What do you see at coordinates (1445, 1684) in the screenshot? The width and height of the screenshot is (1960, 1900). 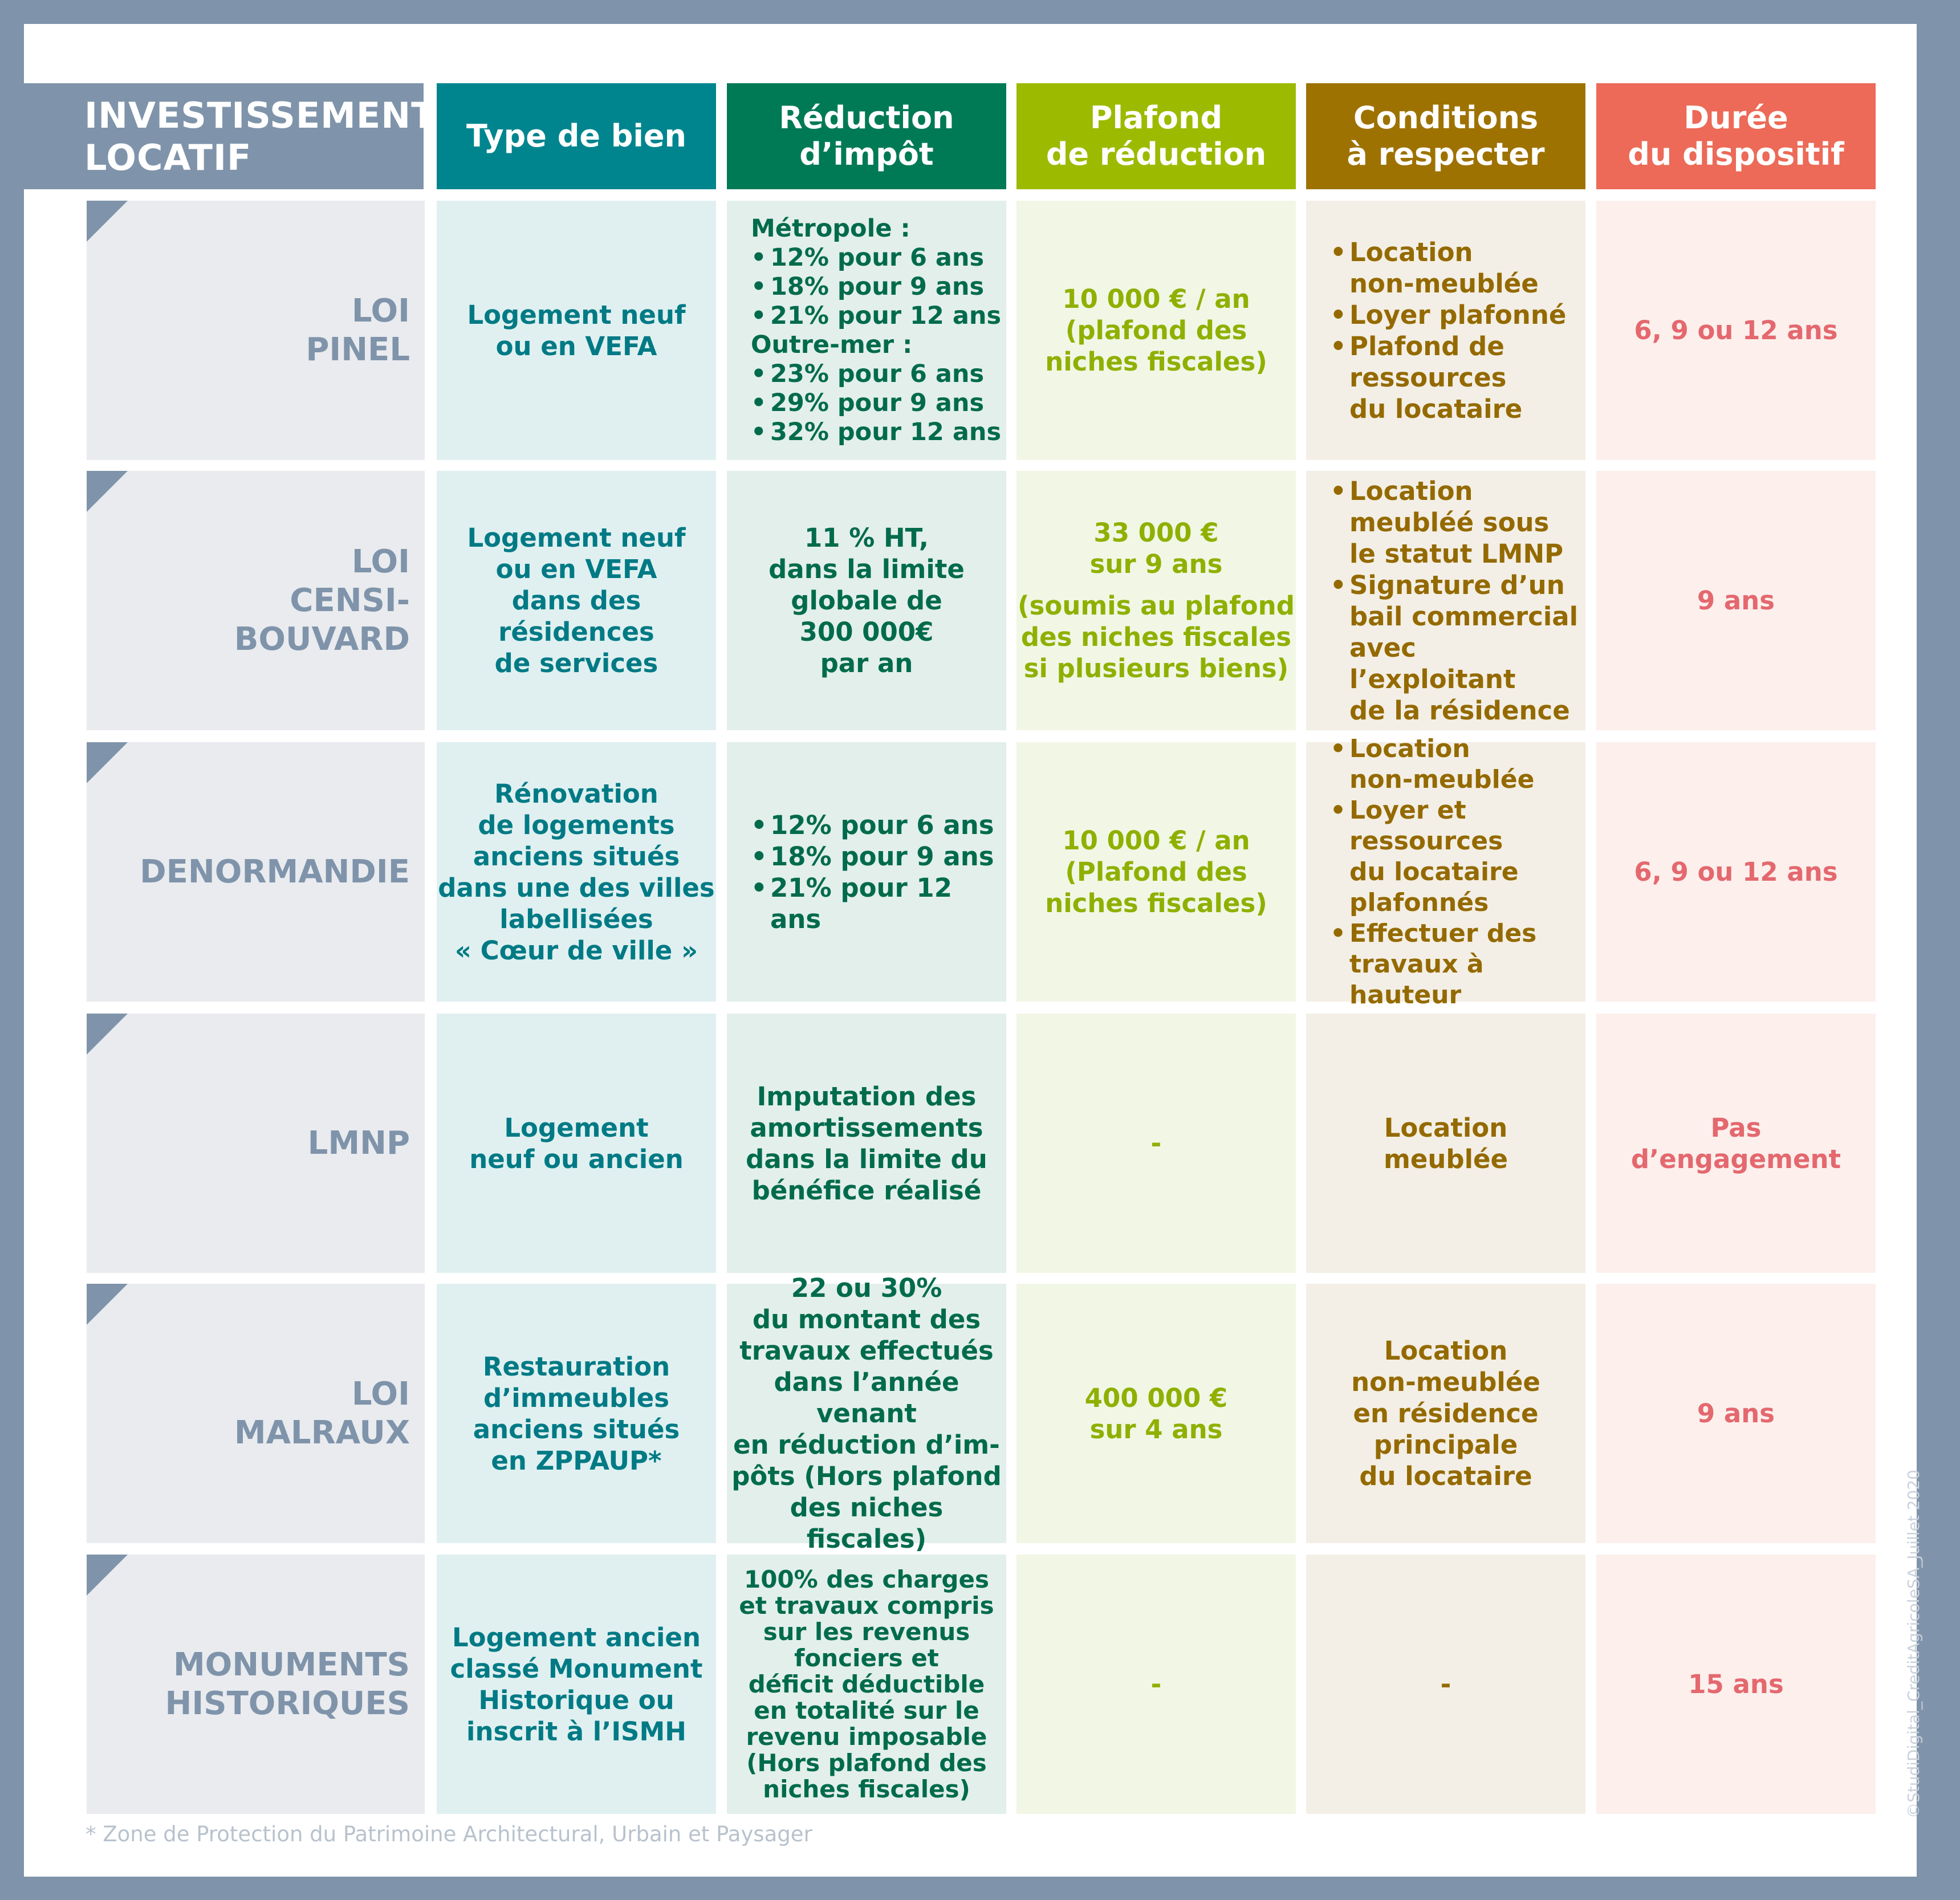 I see `cell-conditions: -` at bounding box center [1445, 1684].